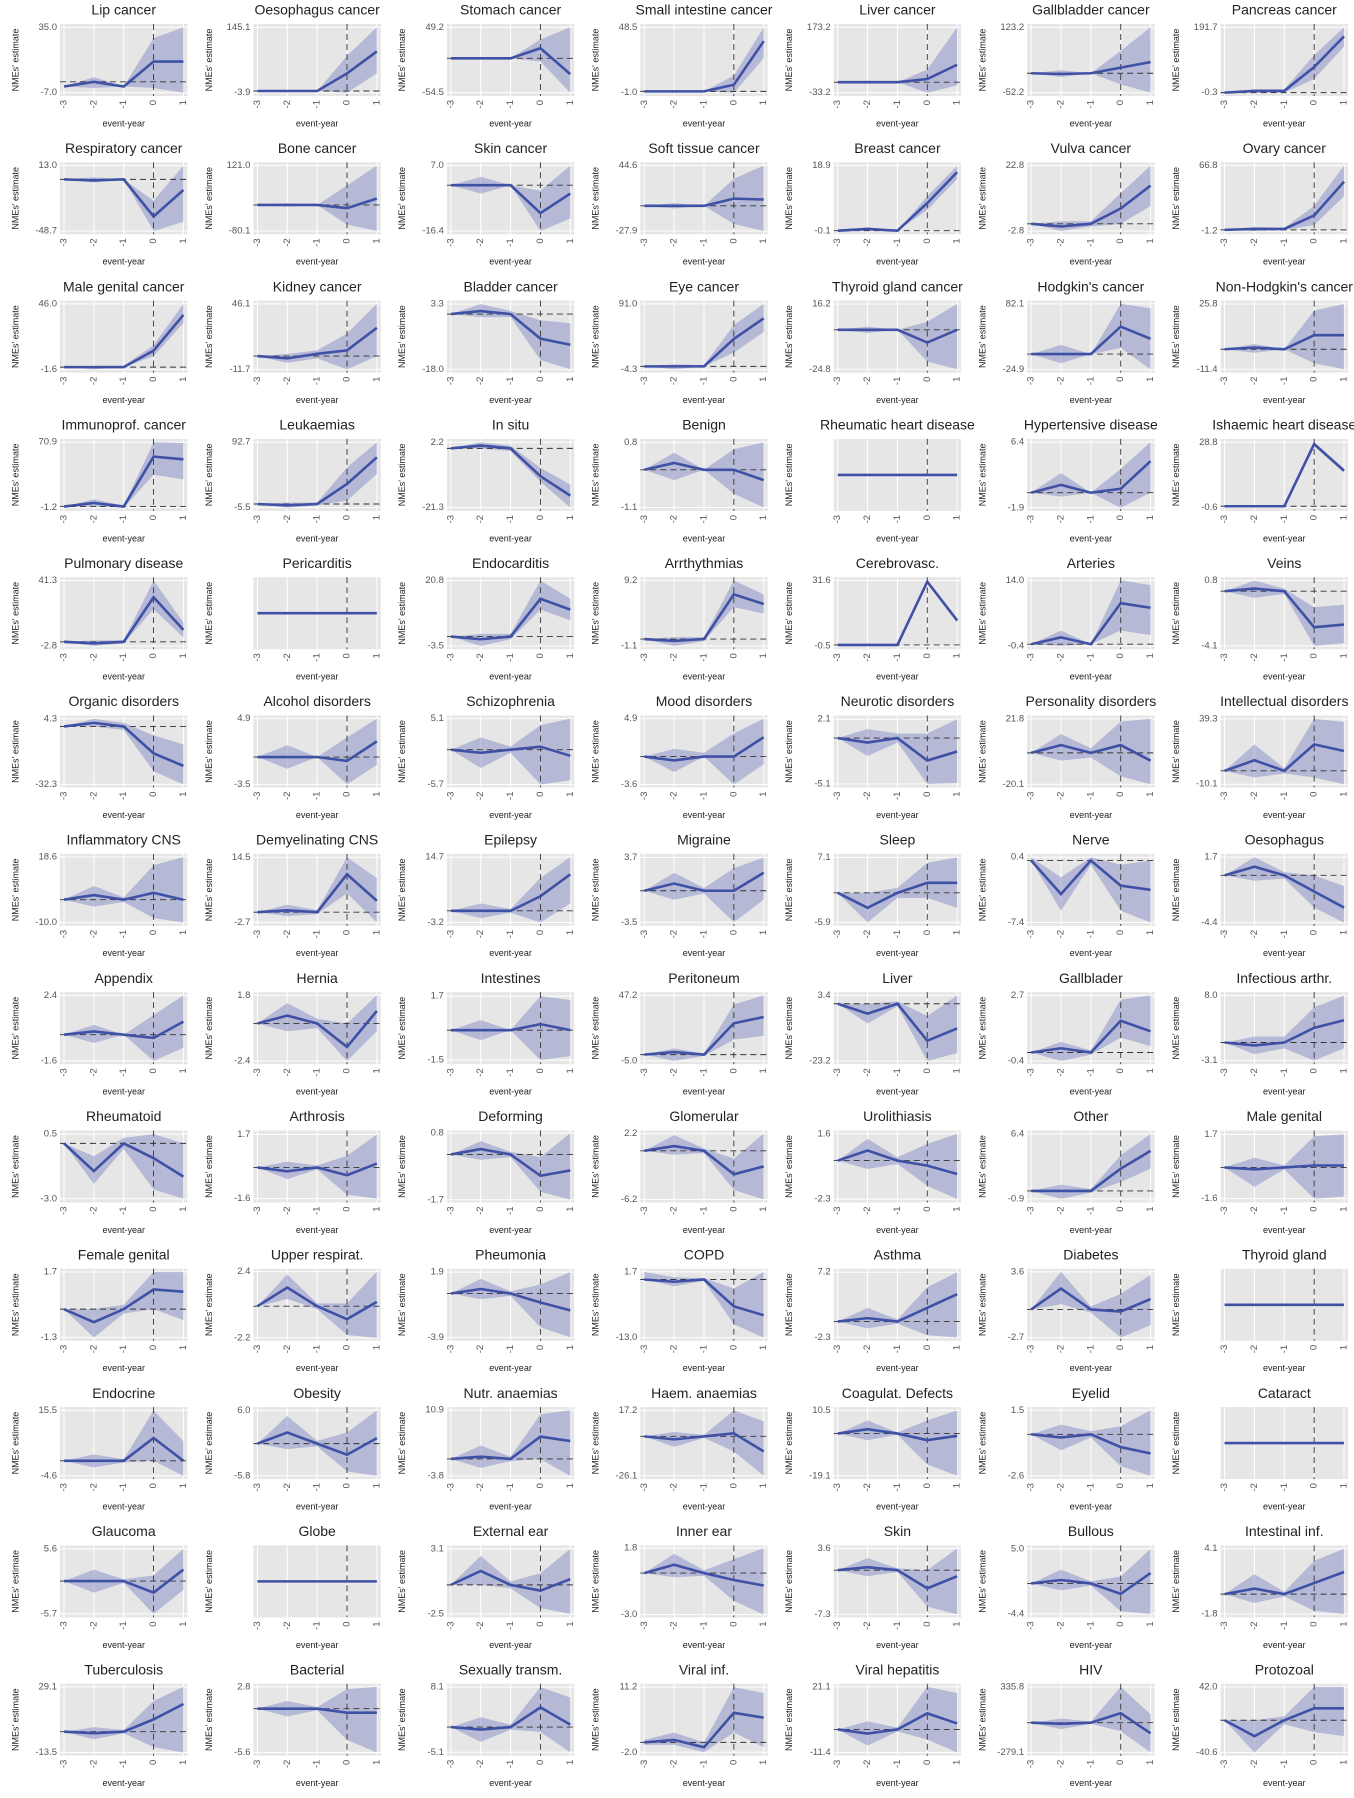 The height and width of the screenshot is (1798, 1354). I want to click on y-tick-label: -4.1, so click(1209, 645).